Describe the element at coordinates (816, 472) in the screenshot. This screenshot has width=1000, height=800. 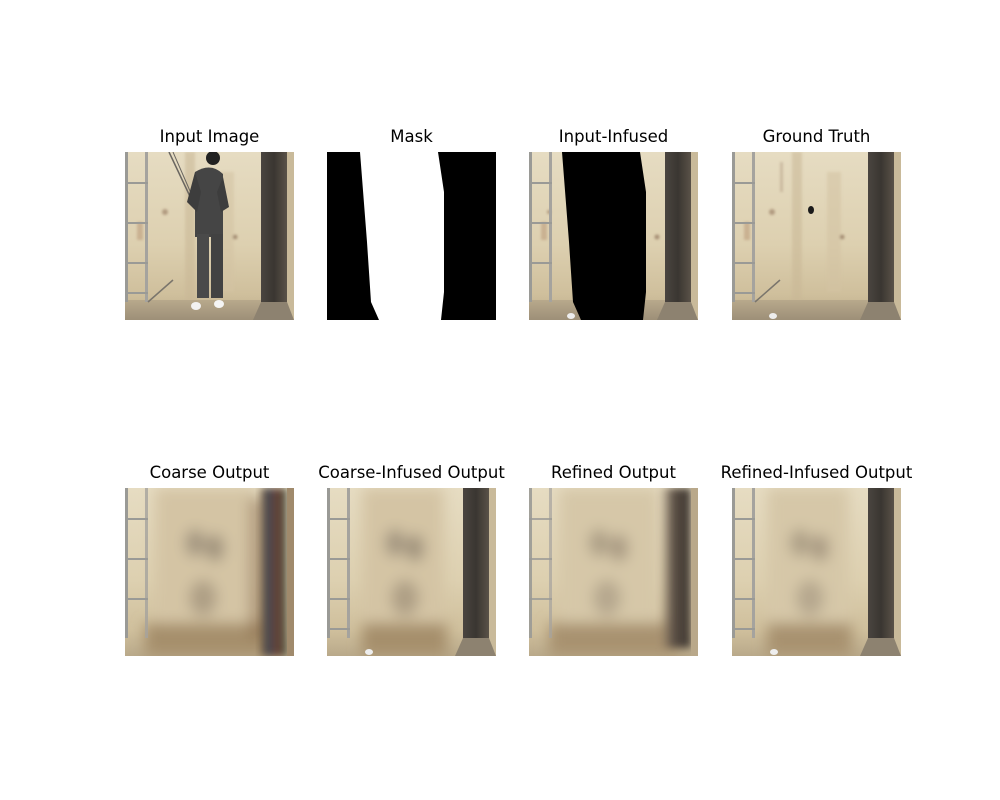
I see `panel-title: Refined-Infused Output` at that location.